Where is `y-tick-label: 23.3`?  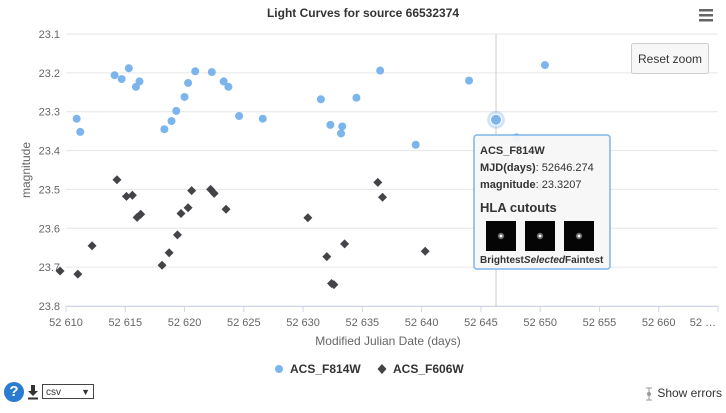 y-tick-label: 23.3 is located at coordinates (49, 113).